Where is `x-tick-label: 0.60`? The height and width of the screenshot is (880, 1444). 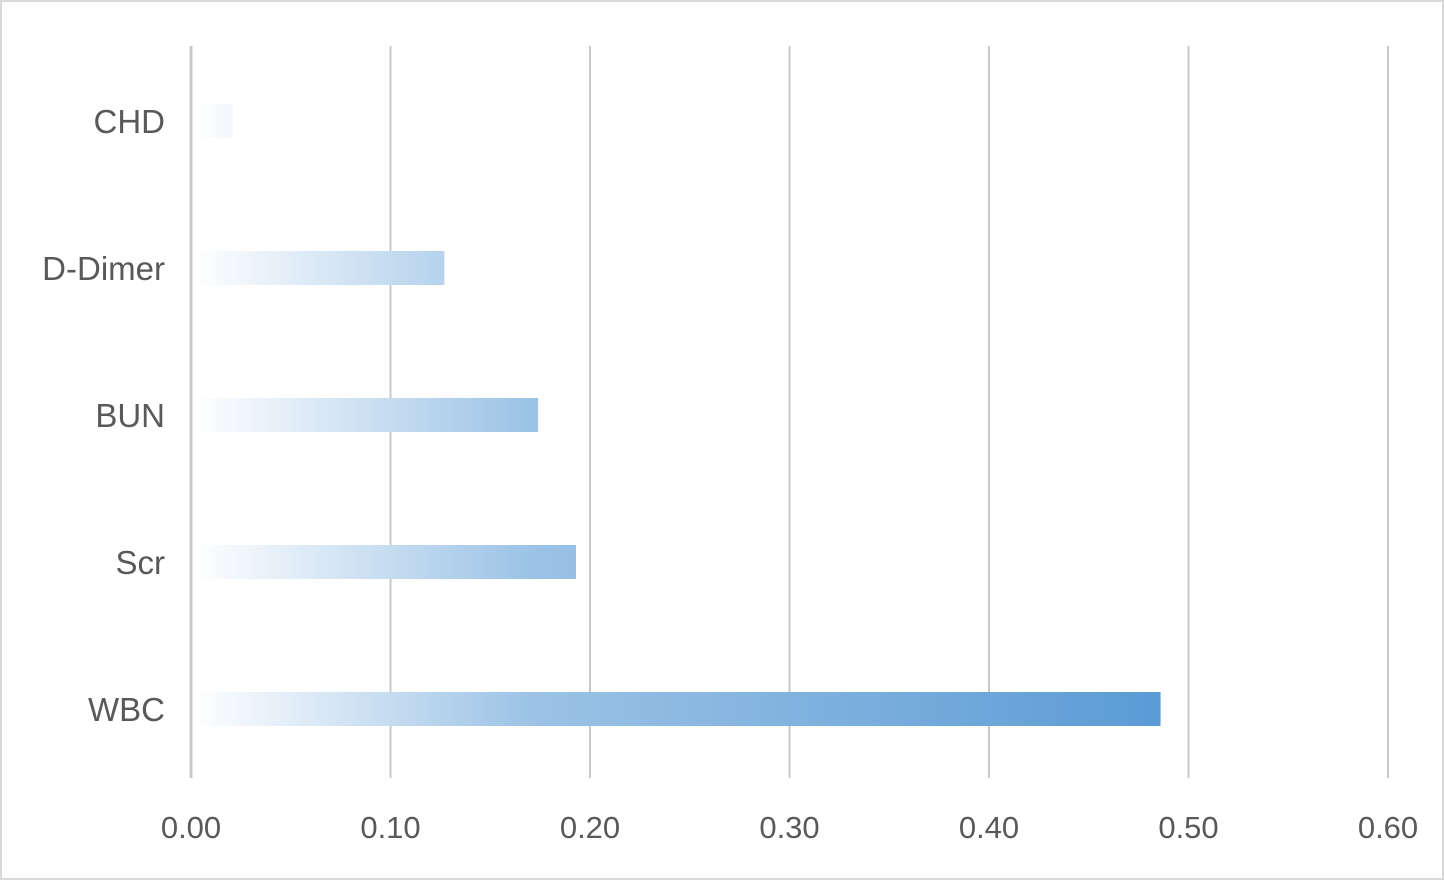
x-tick-label: 0.60 is located at coordinates (1388, 827).